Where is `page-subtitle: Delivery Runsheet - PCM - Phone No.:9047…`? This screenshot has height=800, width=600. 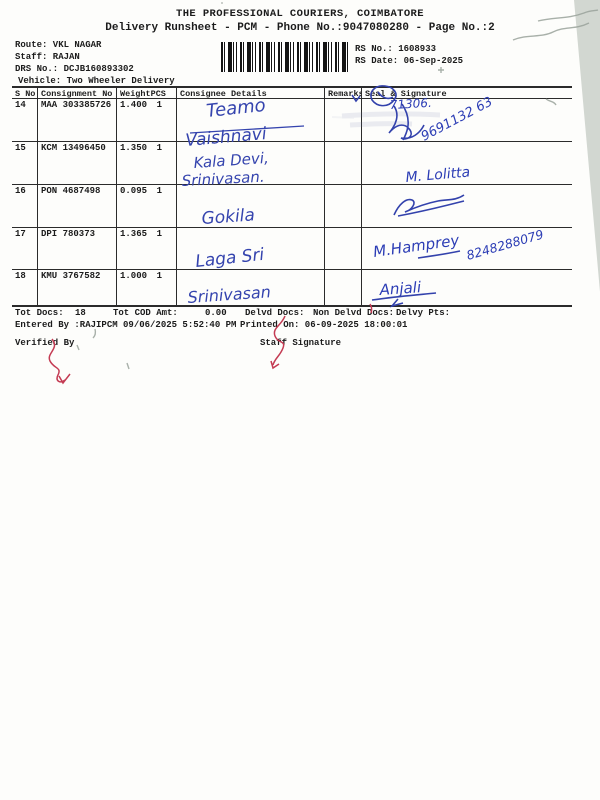 page-subtitle: Delivery Runsheet - PCM - Phone No.:9047… is located at coordinates (300, 28).